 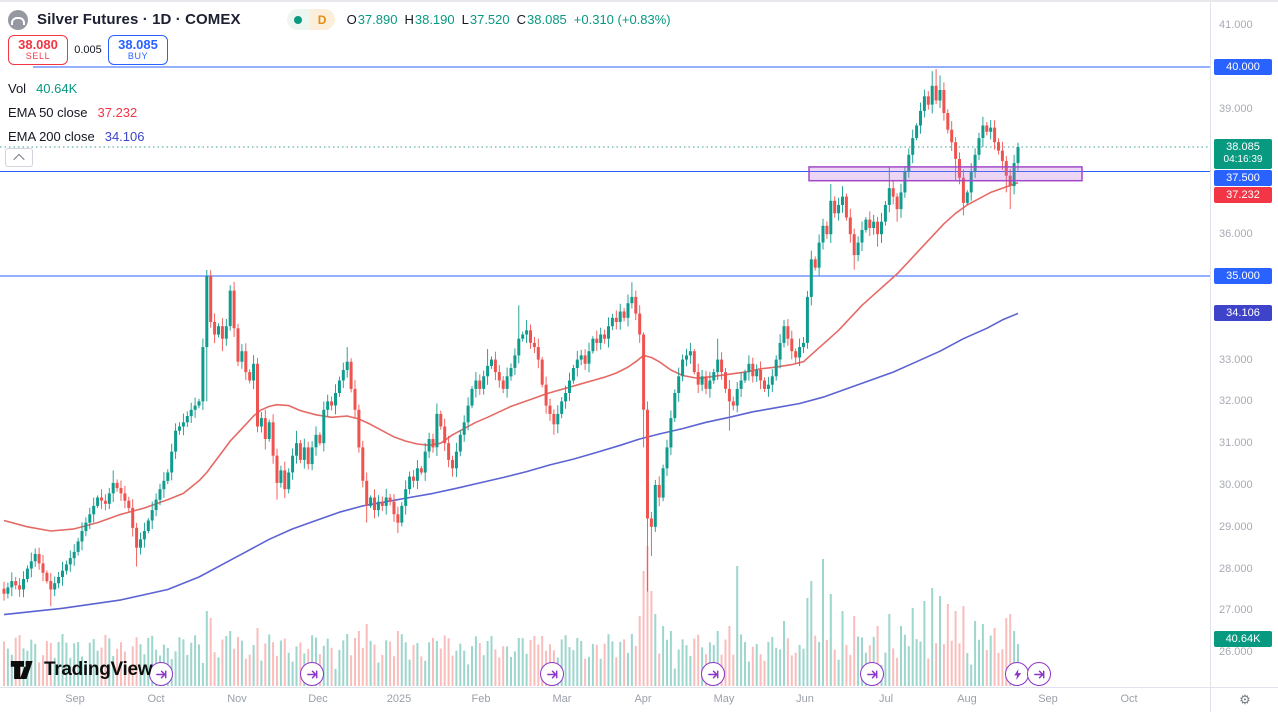 What do you see at coordinates (318, 699) in the screenshot?
I see `month-label: Dec` at bounding box center [318, 699].